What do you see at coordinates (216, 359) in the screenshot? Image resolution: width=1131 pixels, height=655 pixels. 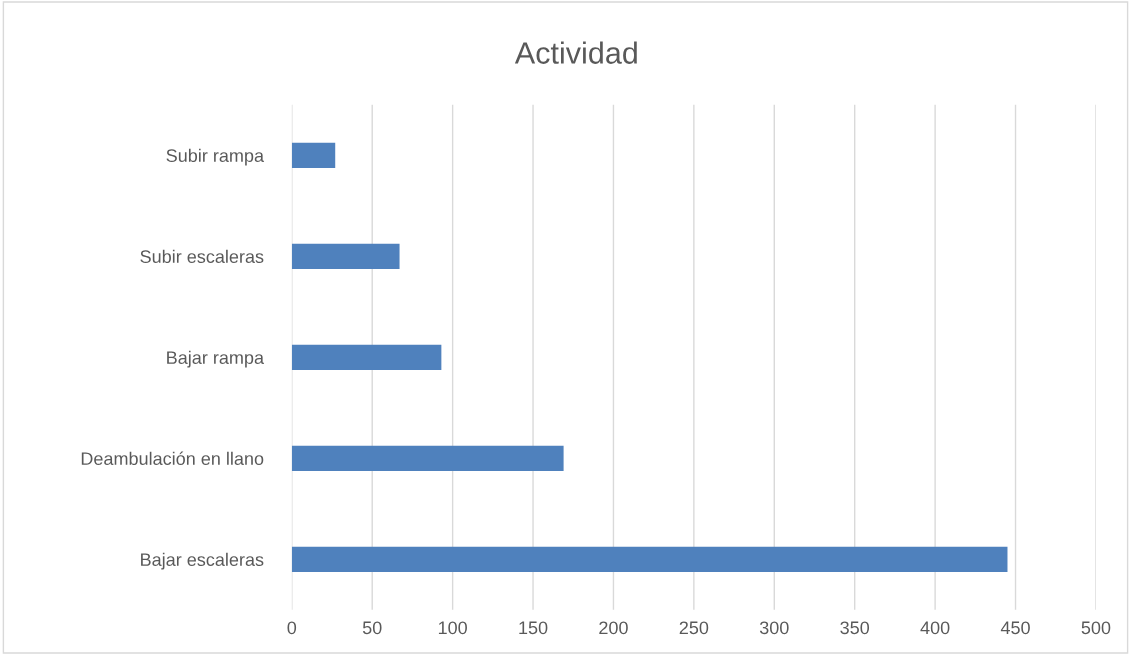 I see `y-tick-label: Bajar rampa` at bounding box center [216, 359].